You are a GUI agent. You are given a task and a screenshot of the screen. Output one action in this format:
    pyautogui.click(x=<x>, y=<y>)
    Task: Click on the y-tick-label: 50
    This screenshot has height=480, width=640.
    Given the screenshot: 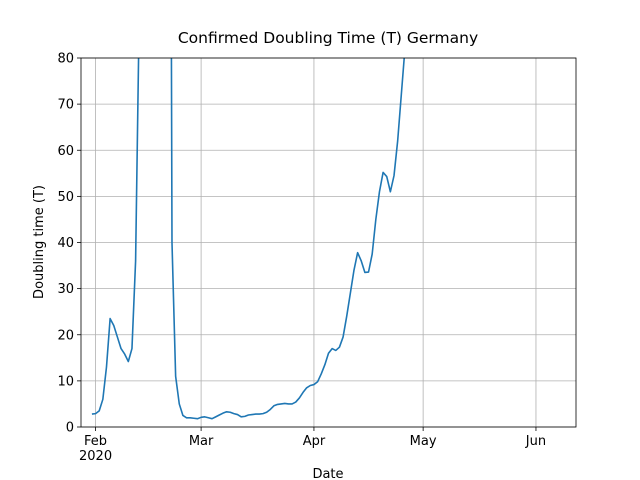 What is the action you would take?
    pyautogui.click(x=65, y=197)
    